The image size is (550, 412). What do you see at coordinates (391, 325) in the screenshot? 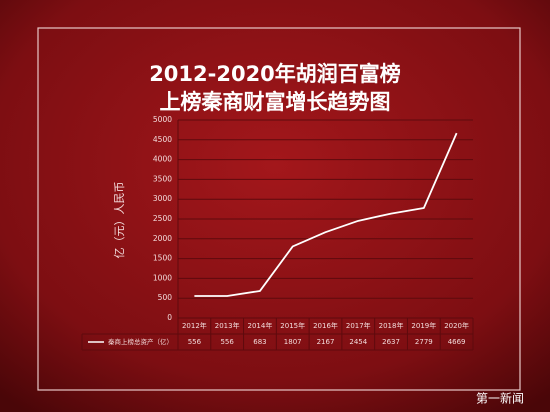
I see `x-tick-label: 2018年` at bounding box center [391, 325].